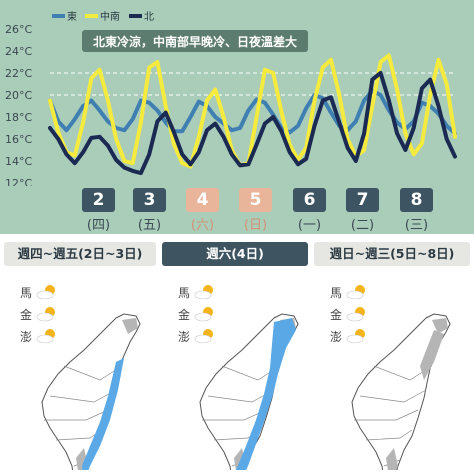 The height and width of the screenshot is (474, 474). What do you see at coordinates (110, 16) in the screenshot?
I see `legend-label: 中南` at bounding box center [110, 16].